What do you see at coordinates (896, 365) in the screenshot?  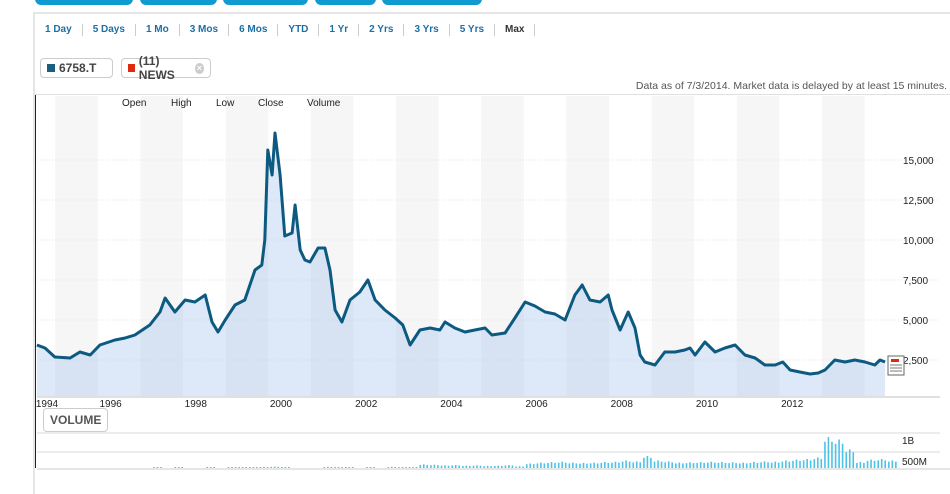 I see `news-icon` at bounding box center [896, 365].